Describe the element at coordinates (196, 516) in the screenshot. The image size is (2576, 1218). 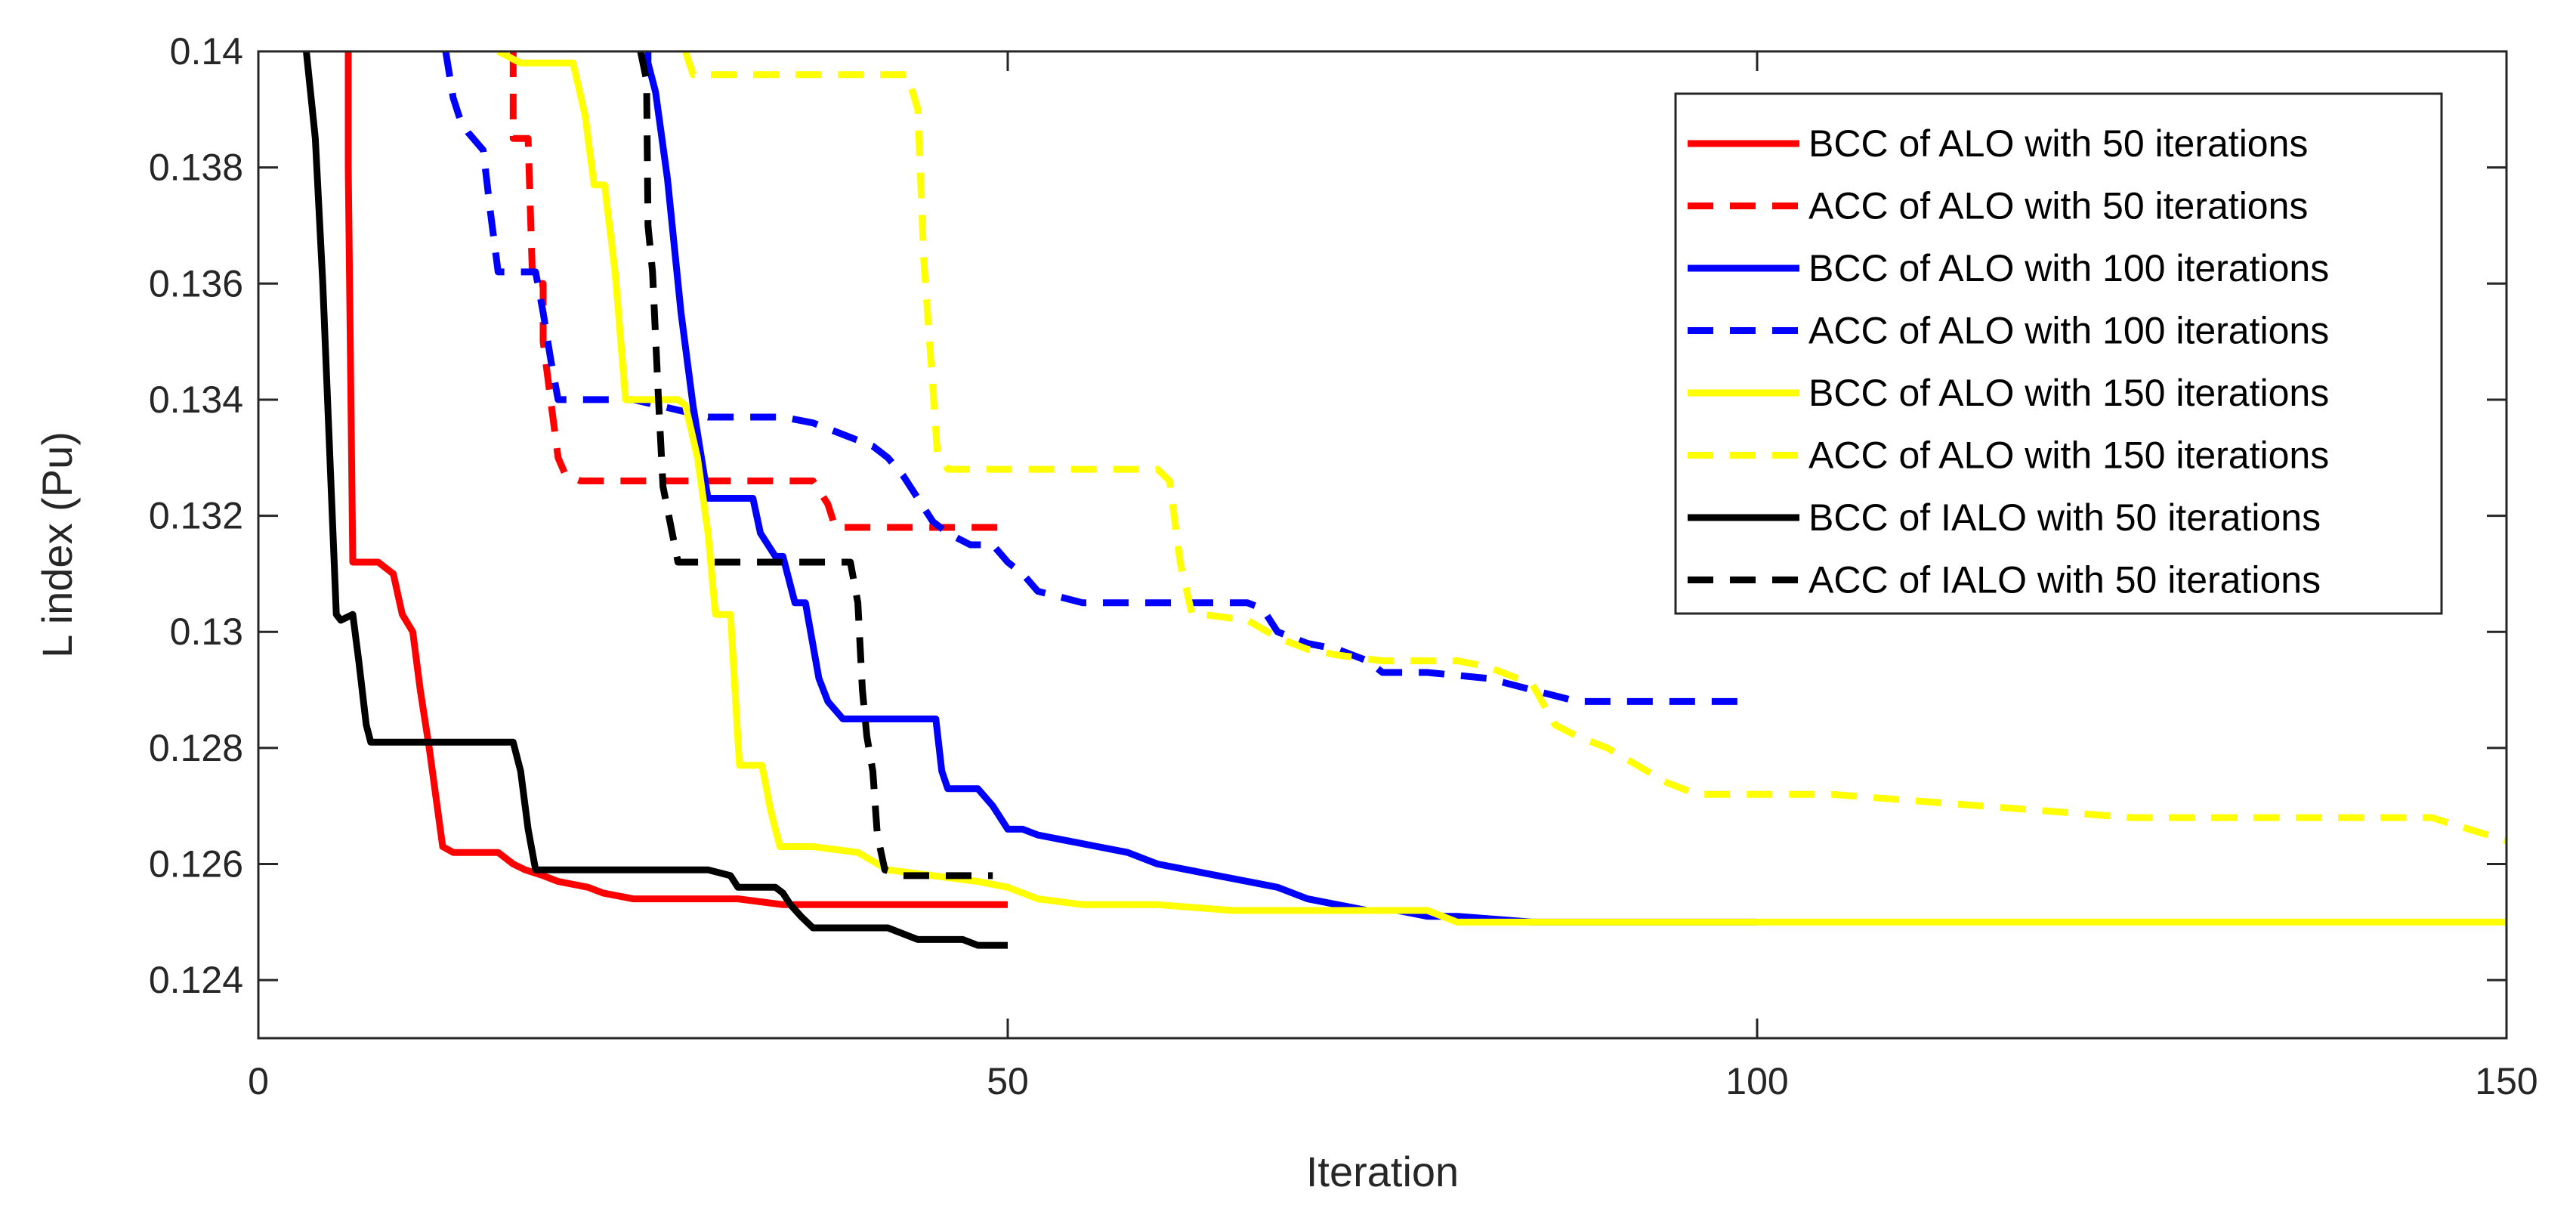
I see `y-tick-label: 0.132` at that location.